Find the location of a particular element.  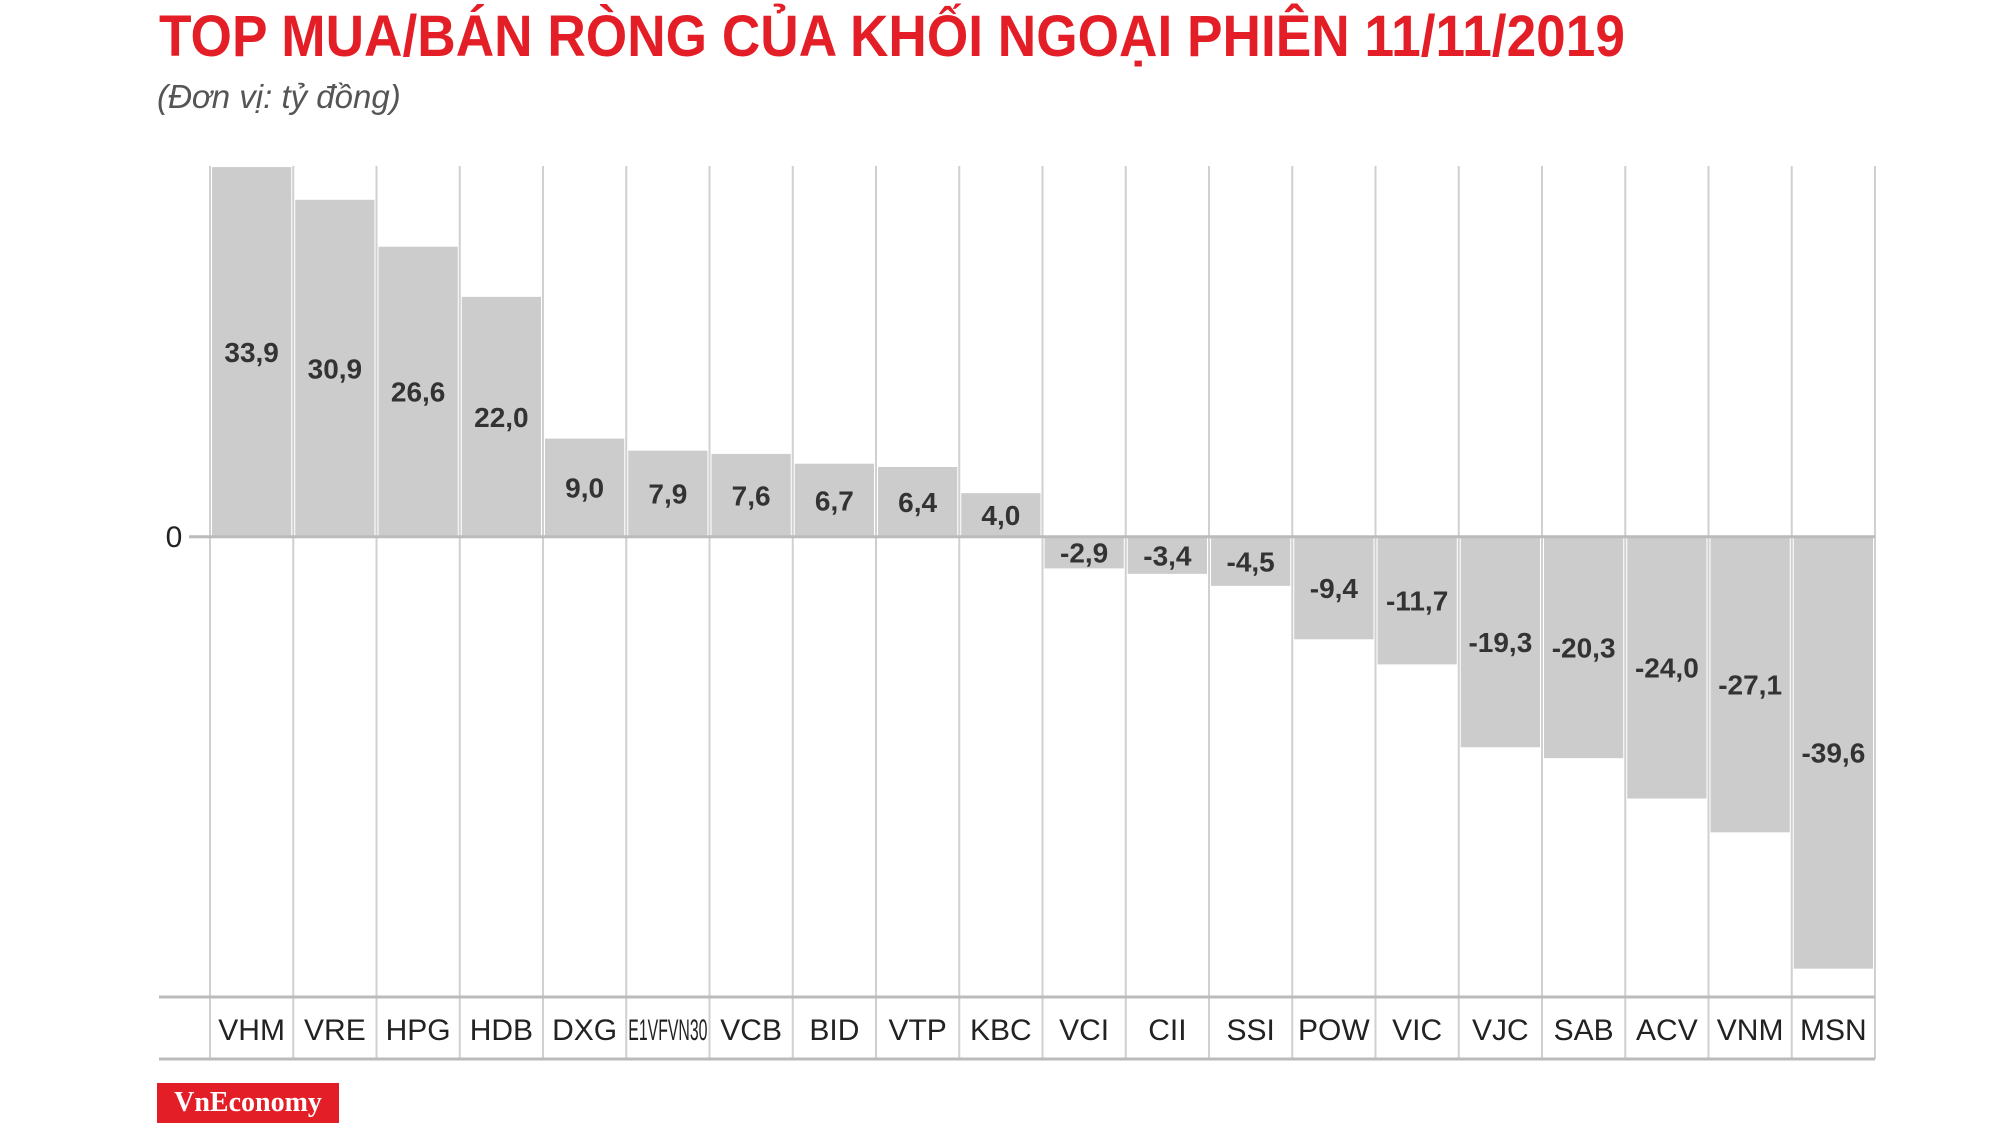

x-tick-label: VHM is located at coordinates (251, 1030).